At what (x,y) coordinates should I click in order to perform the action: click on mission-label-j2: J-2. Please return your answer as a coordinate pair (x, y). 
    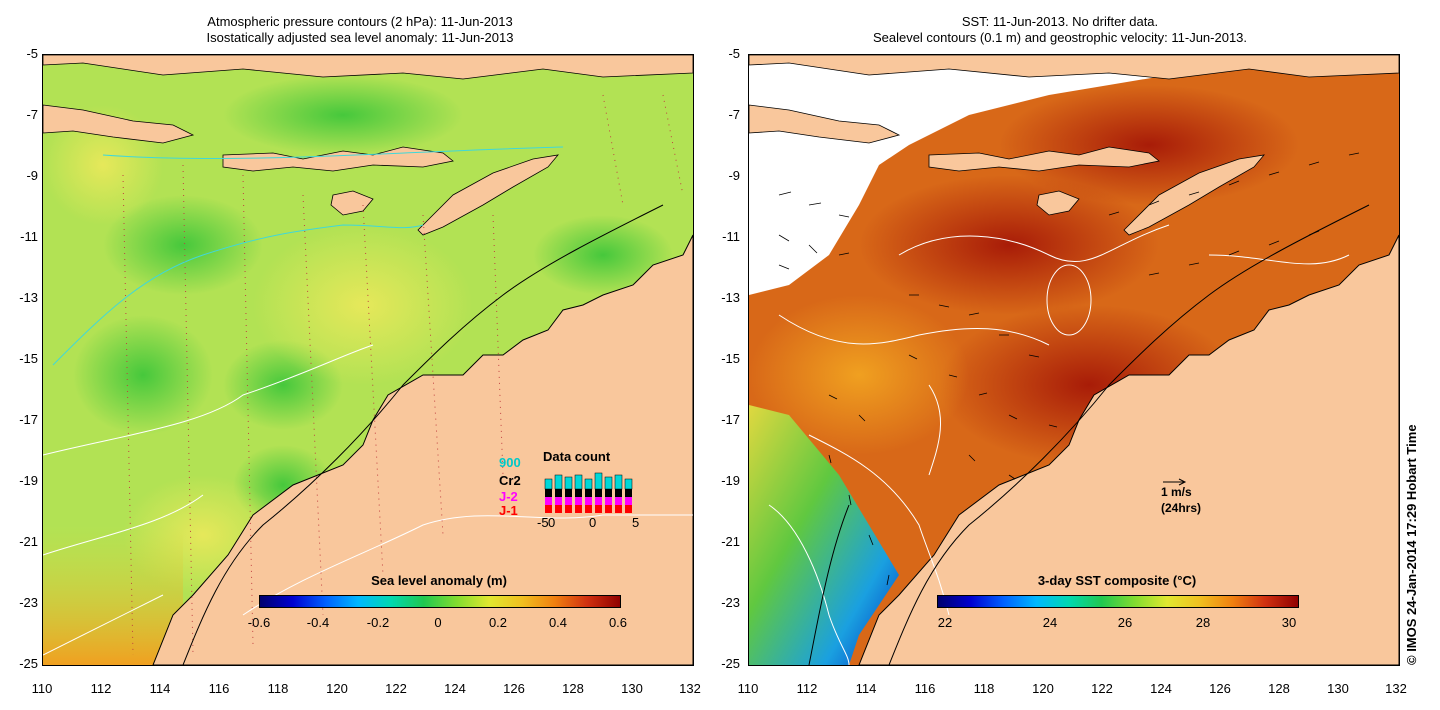
    Looking at the image, I should click on (508, 496).